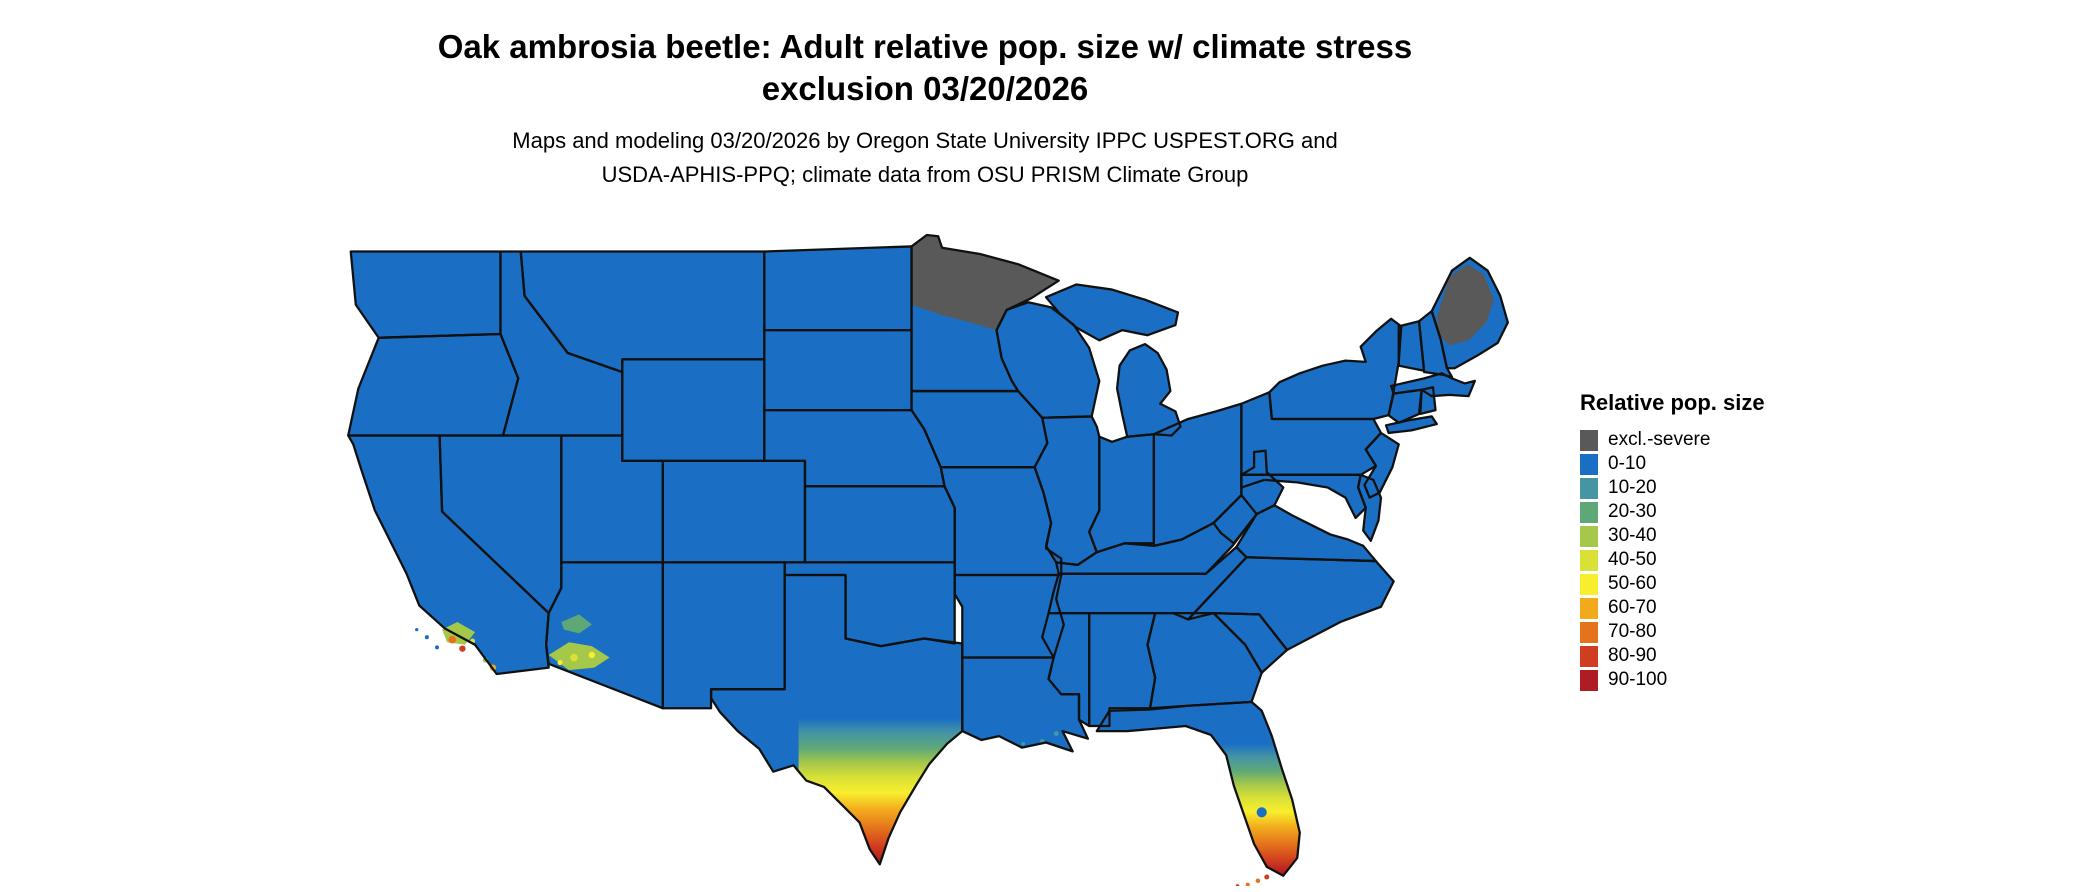 The width and height of the screenshot is (2100, 892). I want to click on title-line-2: exclusion 03/20/2026, so click(925, 88).